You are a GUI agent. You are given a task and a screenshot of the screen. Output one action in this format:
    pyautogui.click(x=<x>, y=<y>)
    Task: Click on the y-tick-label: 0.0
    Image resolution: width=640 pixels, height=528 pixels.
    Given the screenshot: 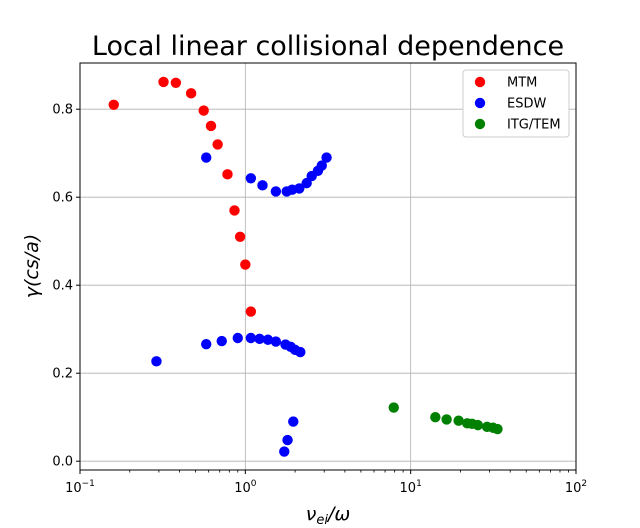 What is the action you would take?
    pyautogui.click(x=62, y=462)
    